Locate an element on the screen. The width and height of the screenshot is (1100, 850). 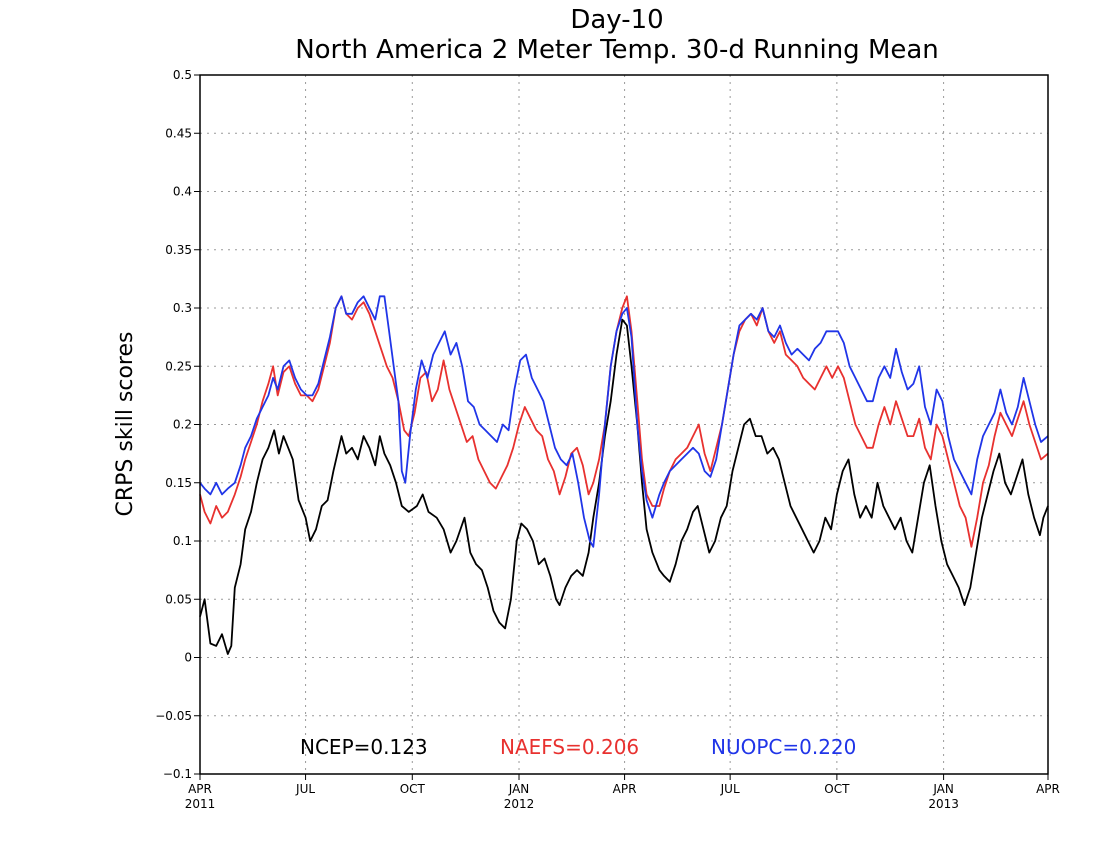
legend-ncep: NCEP=0.123 is located at coordinates (364, 747).